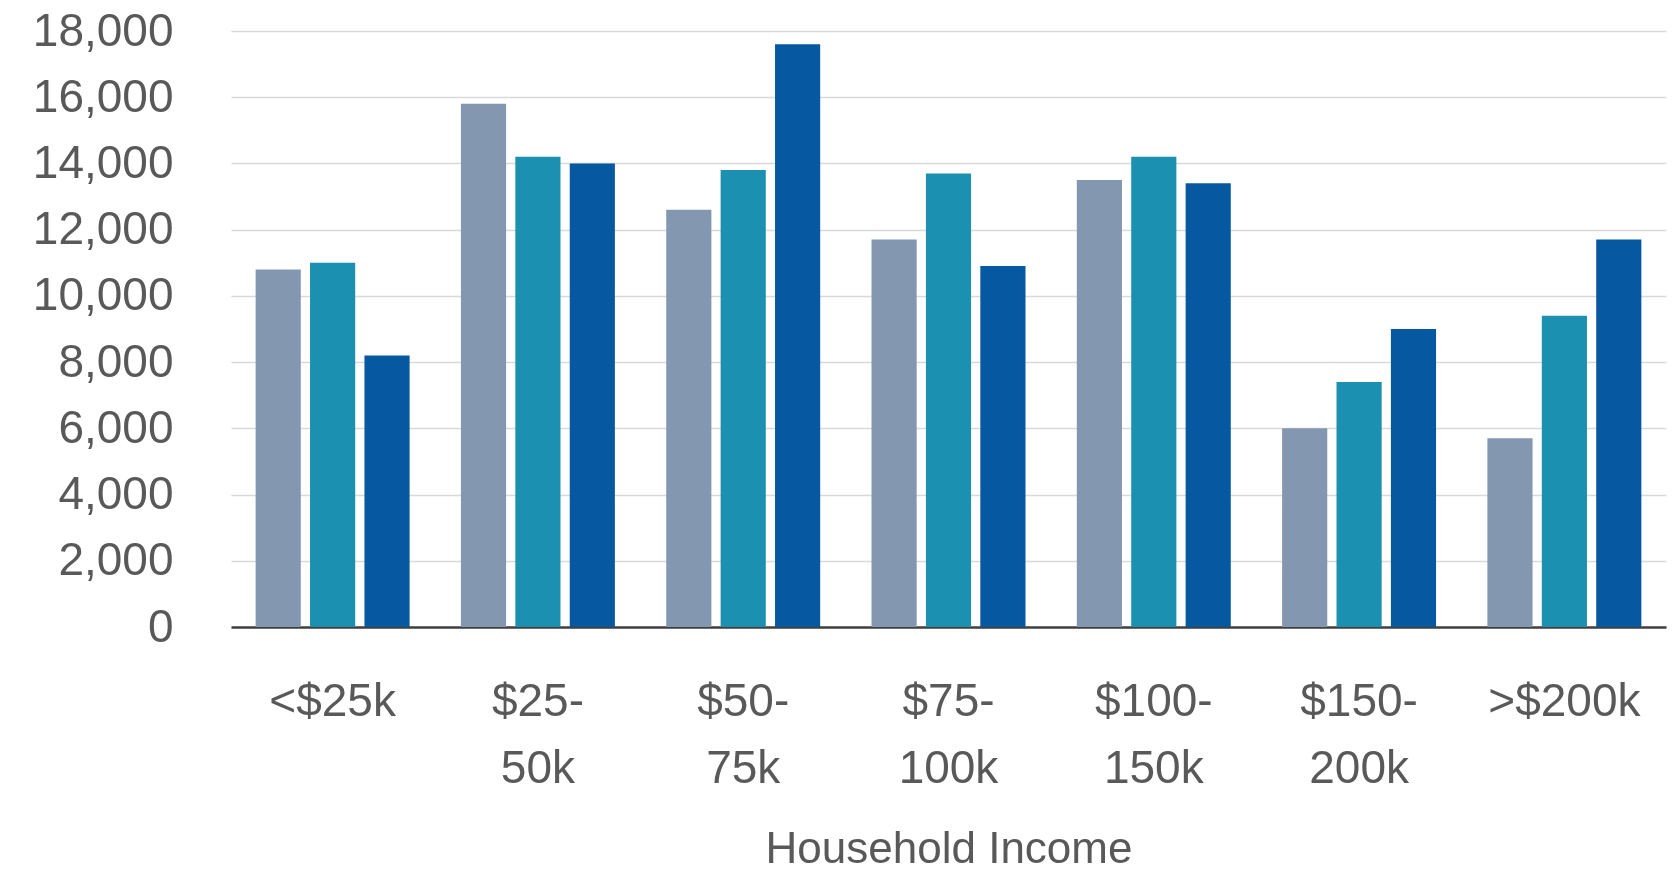 This screenshot has width=1674, height=878. Describe the element at coordinates (1565, 699) in the screenshot. I see `x-tick-label: >$200k` at that location.